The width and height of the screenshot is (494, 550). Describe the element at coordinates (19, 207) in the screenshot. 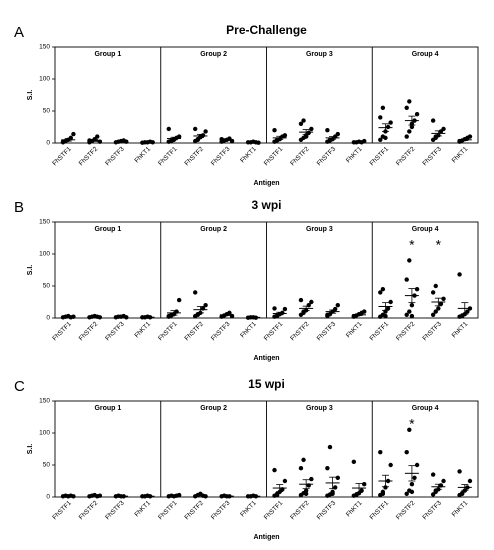

I see `panel-label: B` at that location.